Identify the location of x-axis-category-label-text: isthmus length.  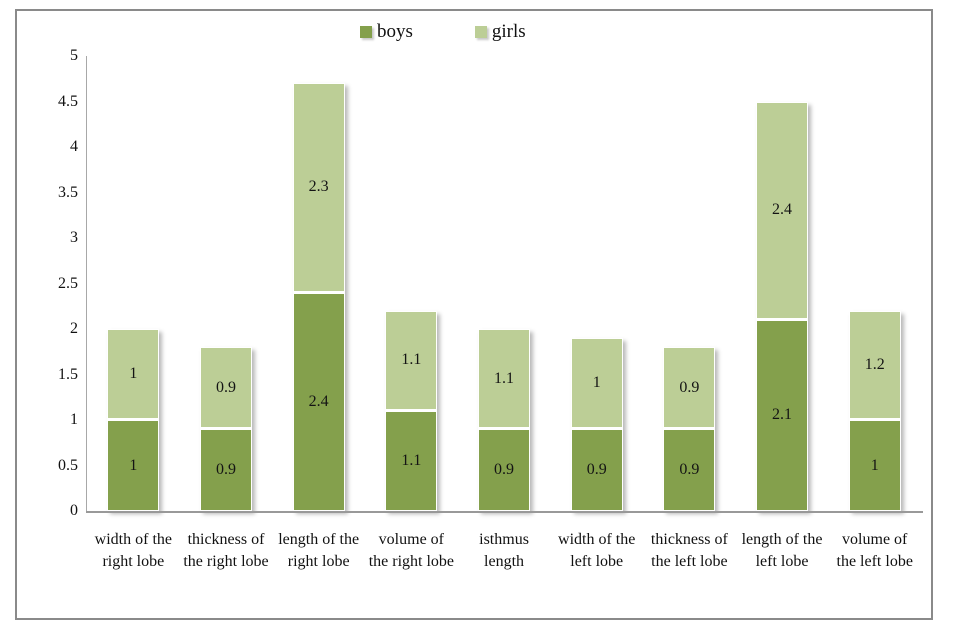
(504, 550).